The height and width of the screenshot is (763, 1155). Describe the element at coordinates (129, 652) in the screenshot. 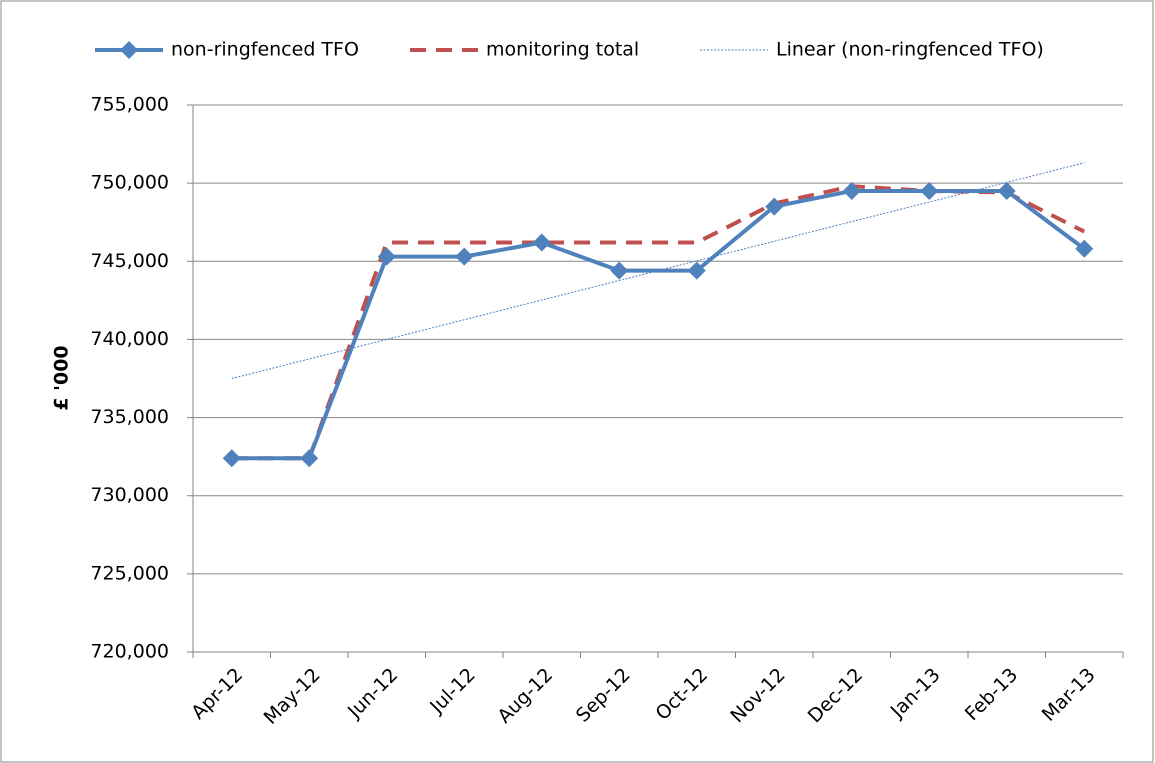

I see `y-tick-label: 720,000` at that location.